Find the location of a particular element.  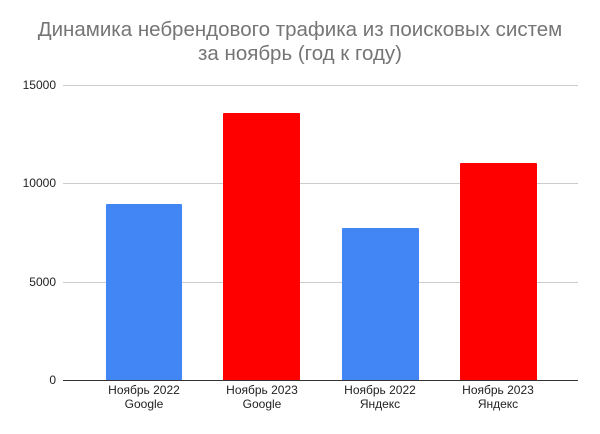

x-label-yandex-2022: Ноябрь 2022 Яндекс is located at coordinates (380, 397).